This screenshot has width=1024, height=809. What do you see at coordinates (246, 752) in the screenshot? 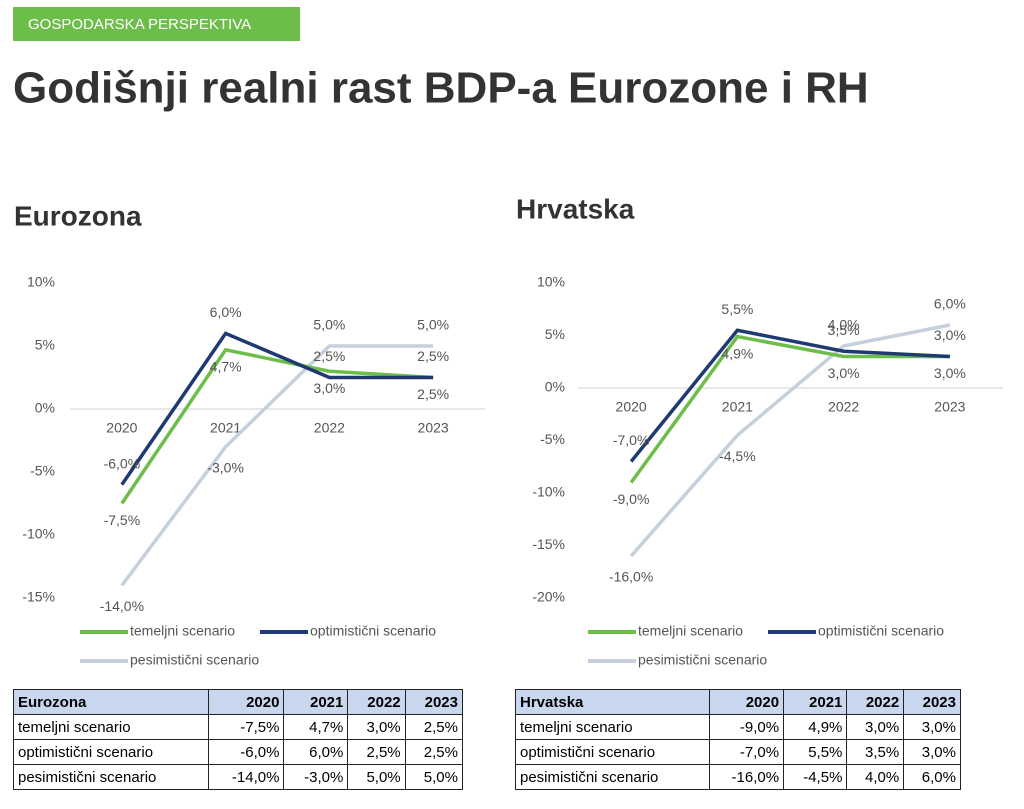
I see `table-cell: -6,0%` at bounding box center [246, 752].